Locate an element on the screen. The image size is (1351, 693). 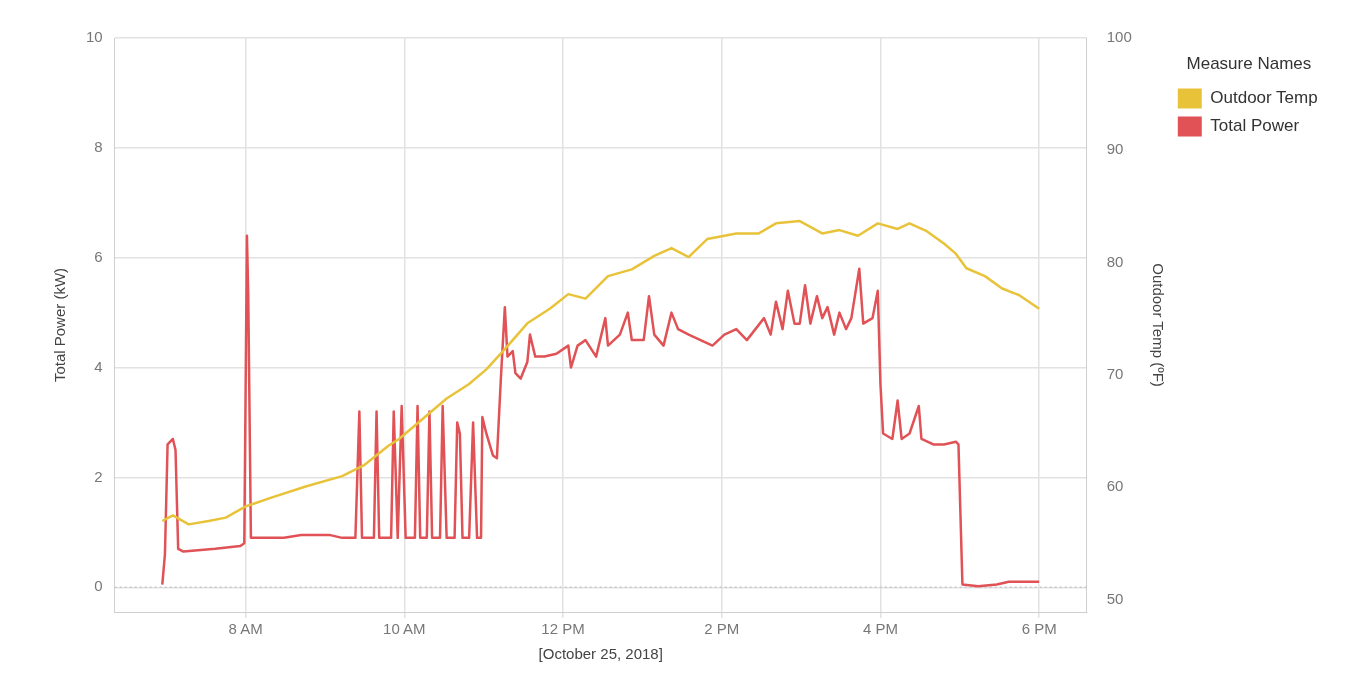
y2-tick-label: 60 is located at coordinates (1115, 486).